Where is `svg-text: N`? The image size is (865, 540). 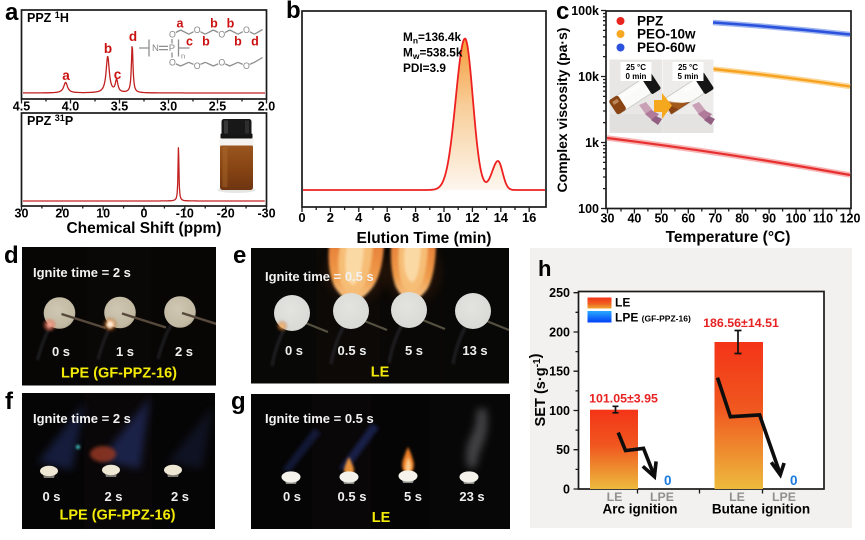
svg-text: N is located at coordinates (155, 48).